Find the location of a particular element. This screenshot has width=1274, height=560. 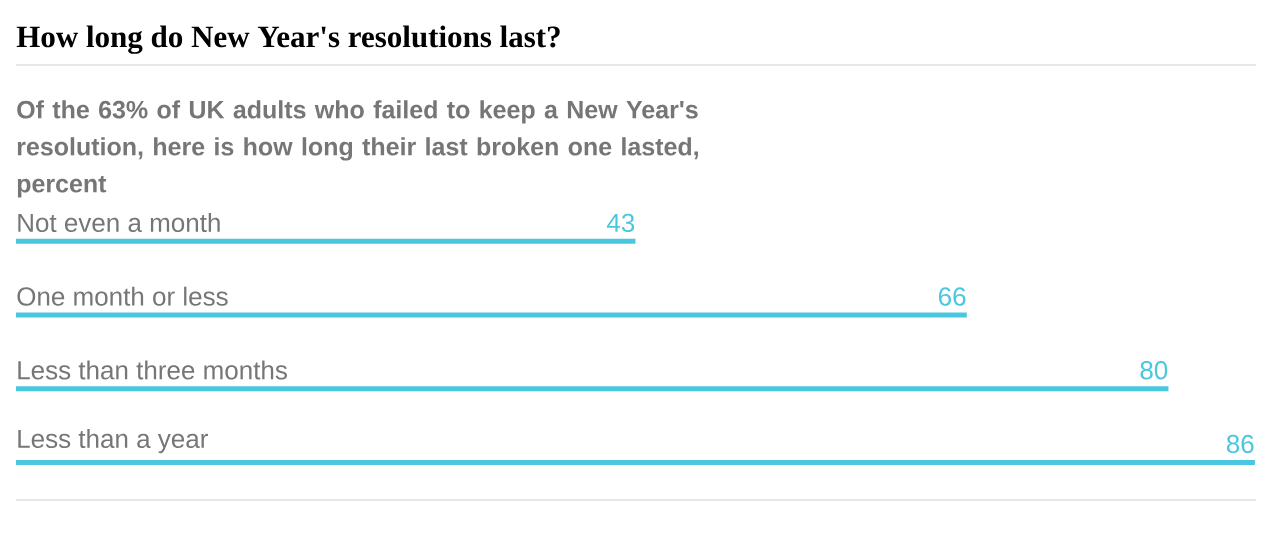

data-label: 80 is located at coordinates (1154, 370).